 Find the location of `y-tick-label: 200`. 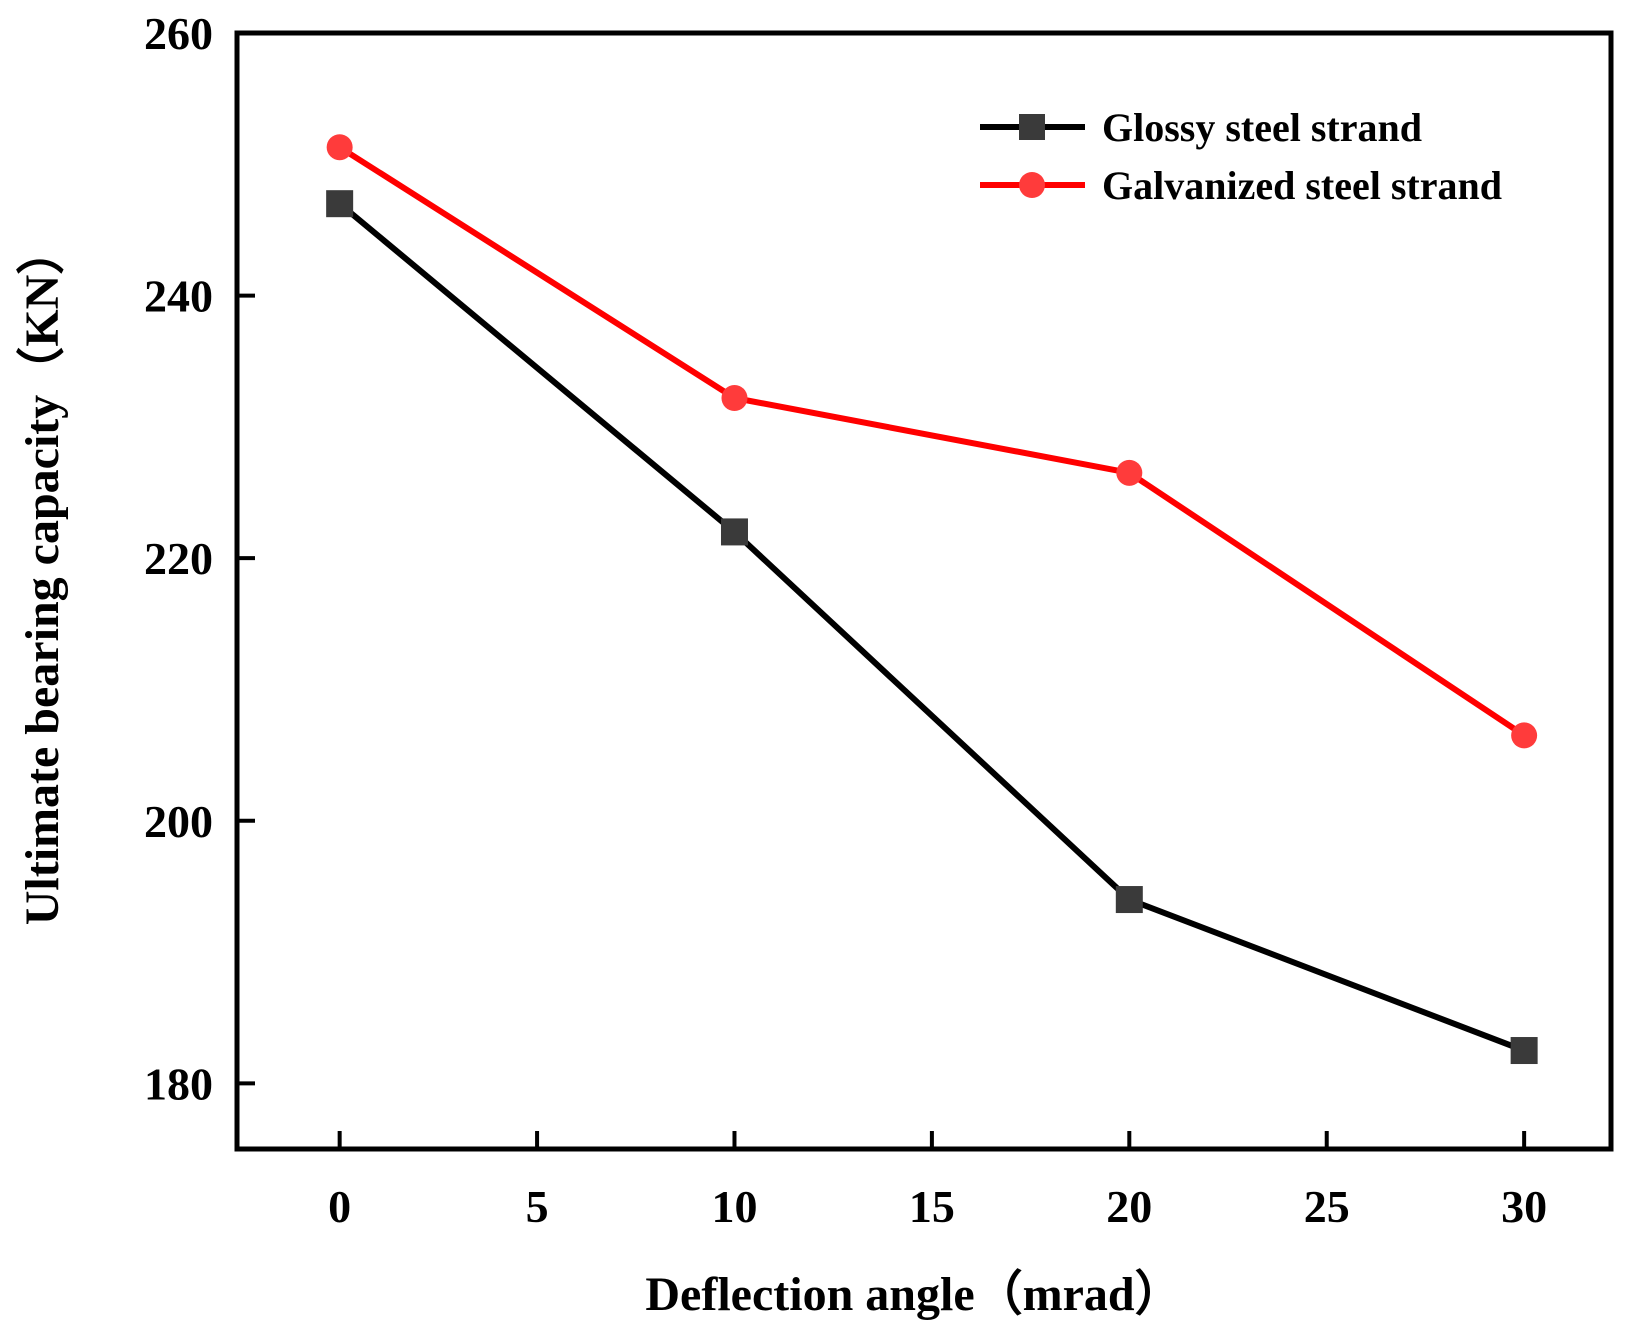

y-tick-label: 200 is located at coordinates (178, 821).